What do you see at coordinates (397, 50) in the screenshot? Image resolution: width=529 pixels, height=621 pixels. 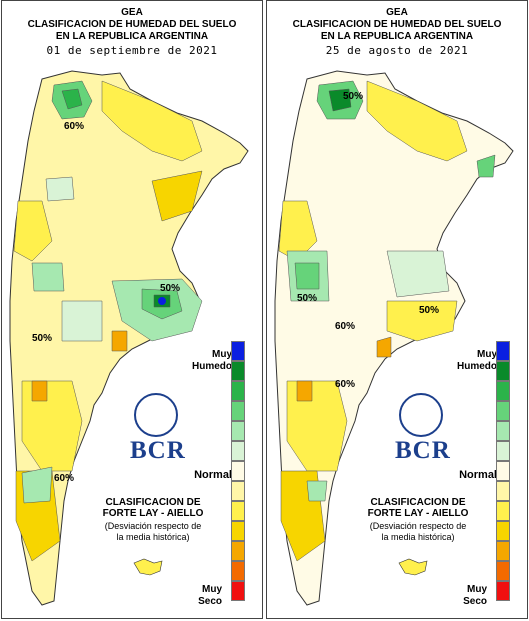 I see `map-date: 25 de agosto de 2021` at bounding box center [397, 50].